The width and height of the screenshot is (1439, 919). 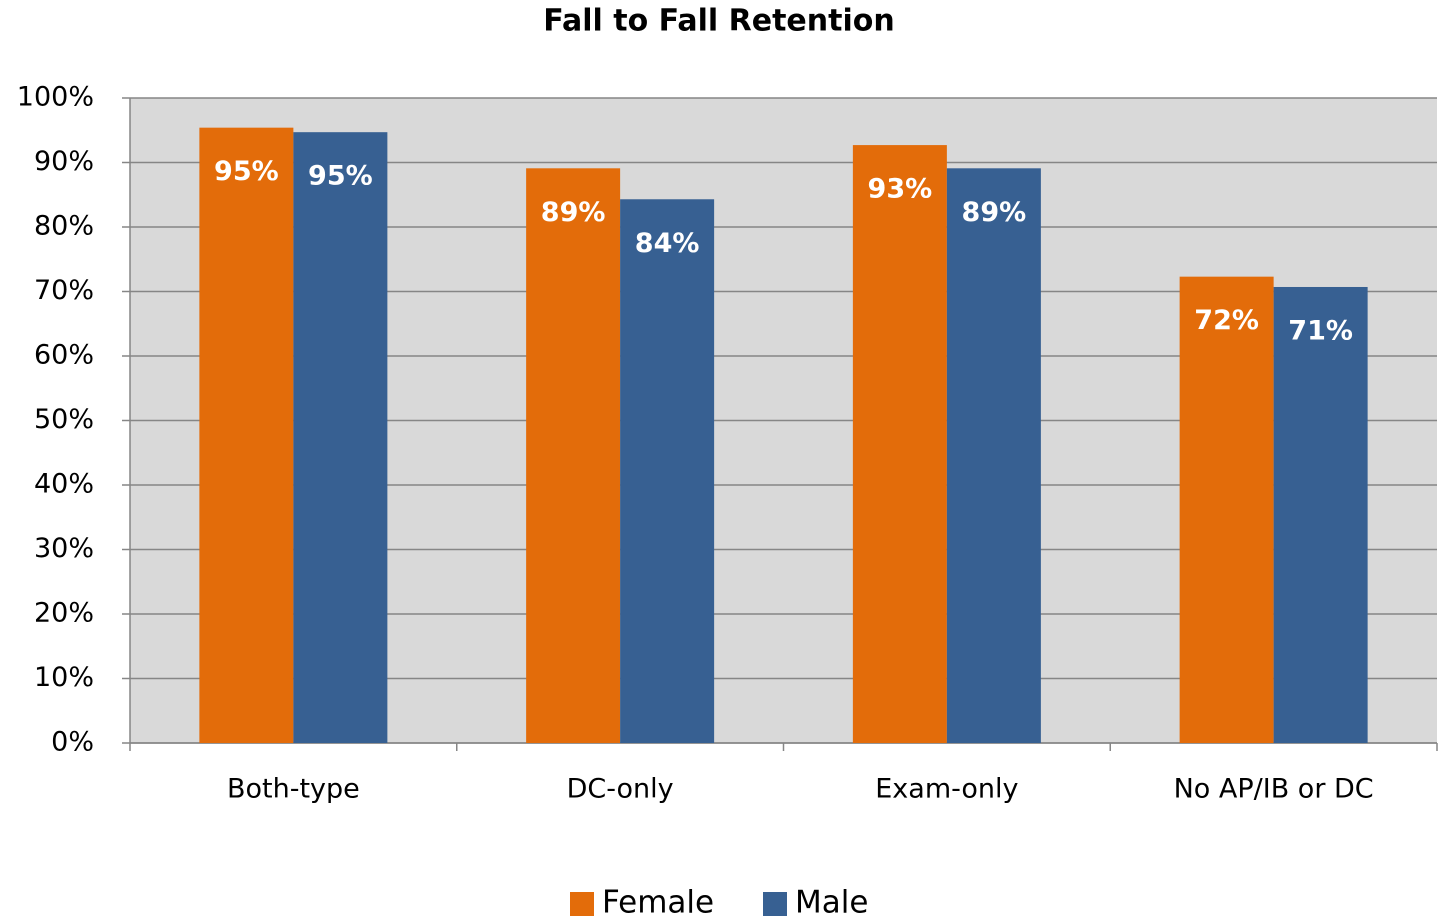 What do you see at coordinates (900, 189) in the screenshot?
I see `data-label: 93%` at bounding box center [900, 189].